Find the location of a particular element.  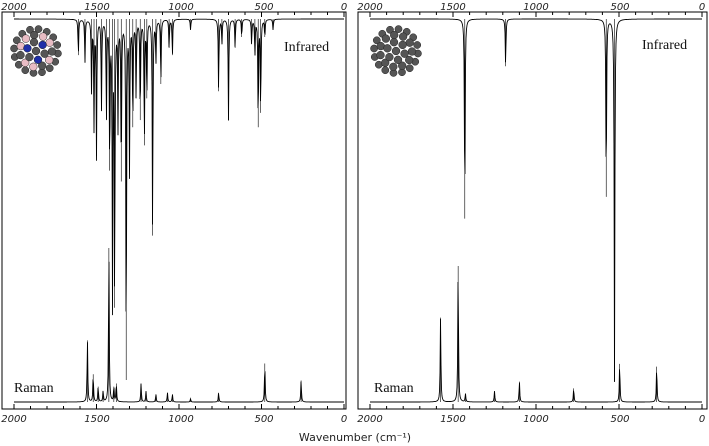

panel-left-top-ticks: 2000 1500 1000 500 0 is located at coordinates (174, 7).